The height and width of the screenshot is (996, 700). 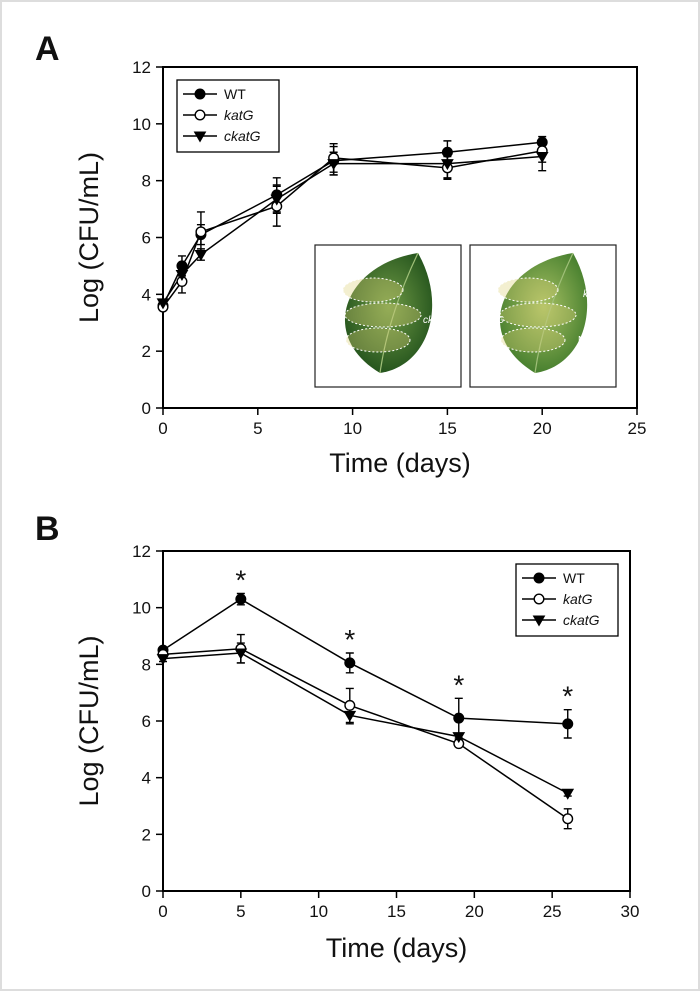 I want to click on panel-label: B, so click(x=47, y=529).